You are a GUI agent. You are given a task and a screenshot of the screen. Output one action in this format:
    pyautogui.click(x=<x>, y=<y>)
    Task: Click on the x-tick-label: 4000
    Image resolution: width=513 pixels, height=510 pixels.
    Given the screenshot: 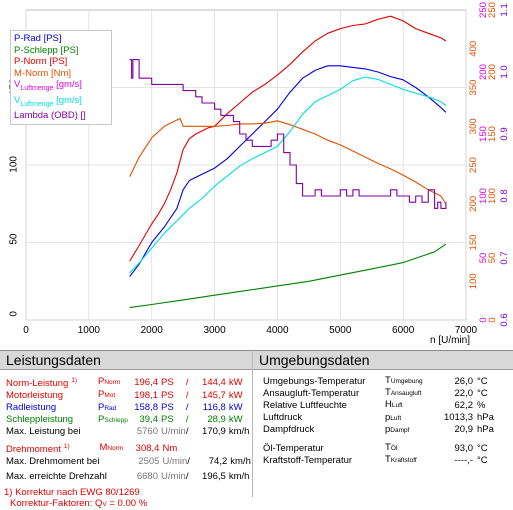 What is the action you would take?
    pyautogui.click(x=277, y=330)
    